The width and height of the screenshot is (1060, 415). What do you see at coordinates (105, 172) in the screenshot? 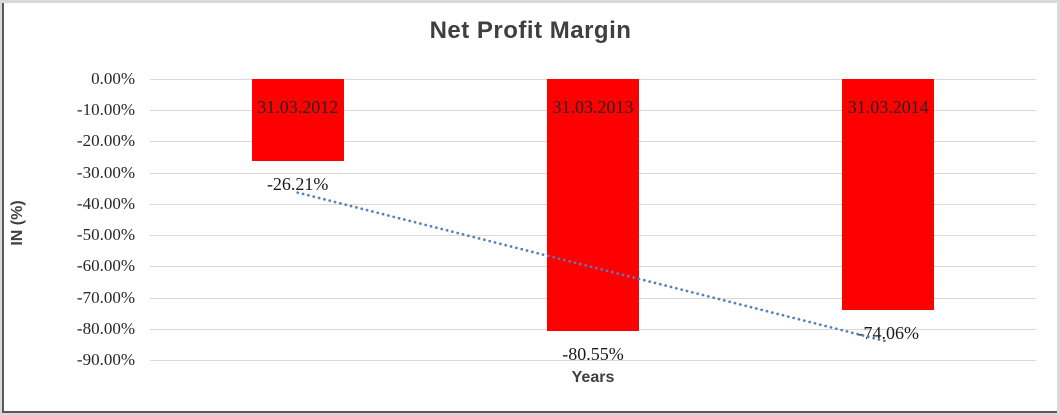
I see `y-tick-label: -30.00%` at bounding box center [105, 172].